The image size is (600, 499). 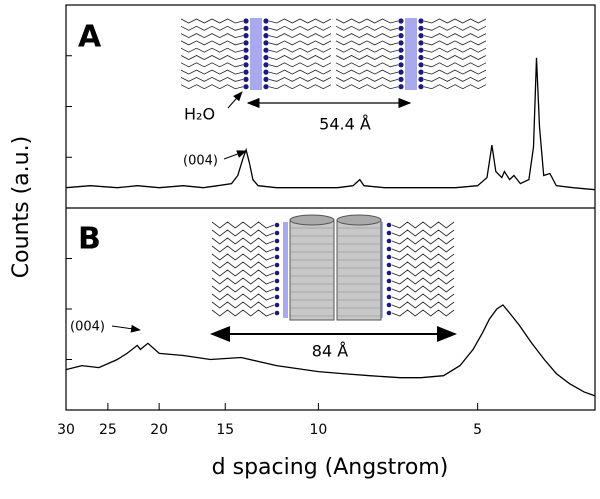 What do you see at coordinates (345, 124) in the screenshot?
I see `annotation: 54.4 Å` at bounding box center [345, 124].